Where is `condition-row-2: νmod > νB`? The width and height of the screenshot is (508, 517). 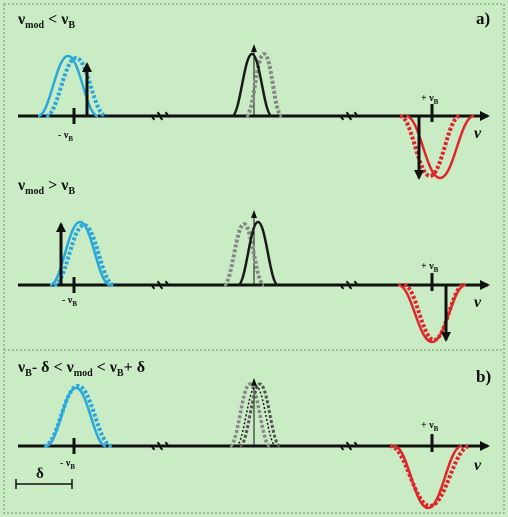 condition-row-2: νmod > νB is located at coordinates (46, 187).